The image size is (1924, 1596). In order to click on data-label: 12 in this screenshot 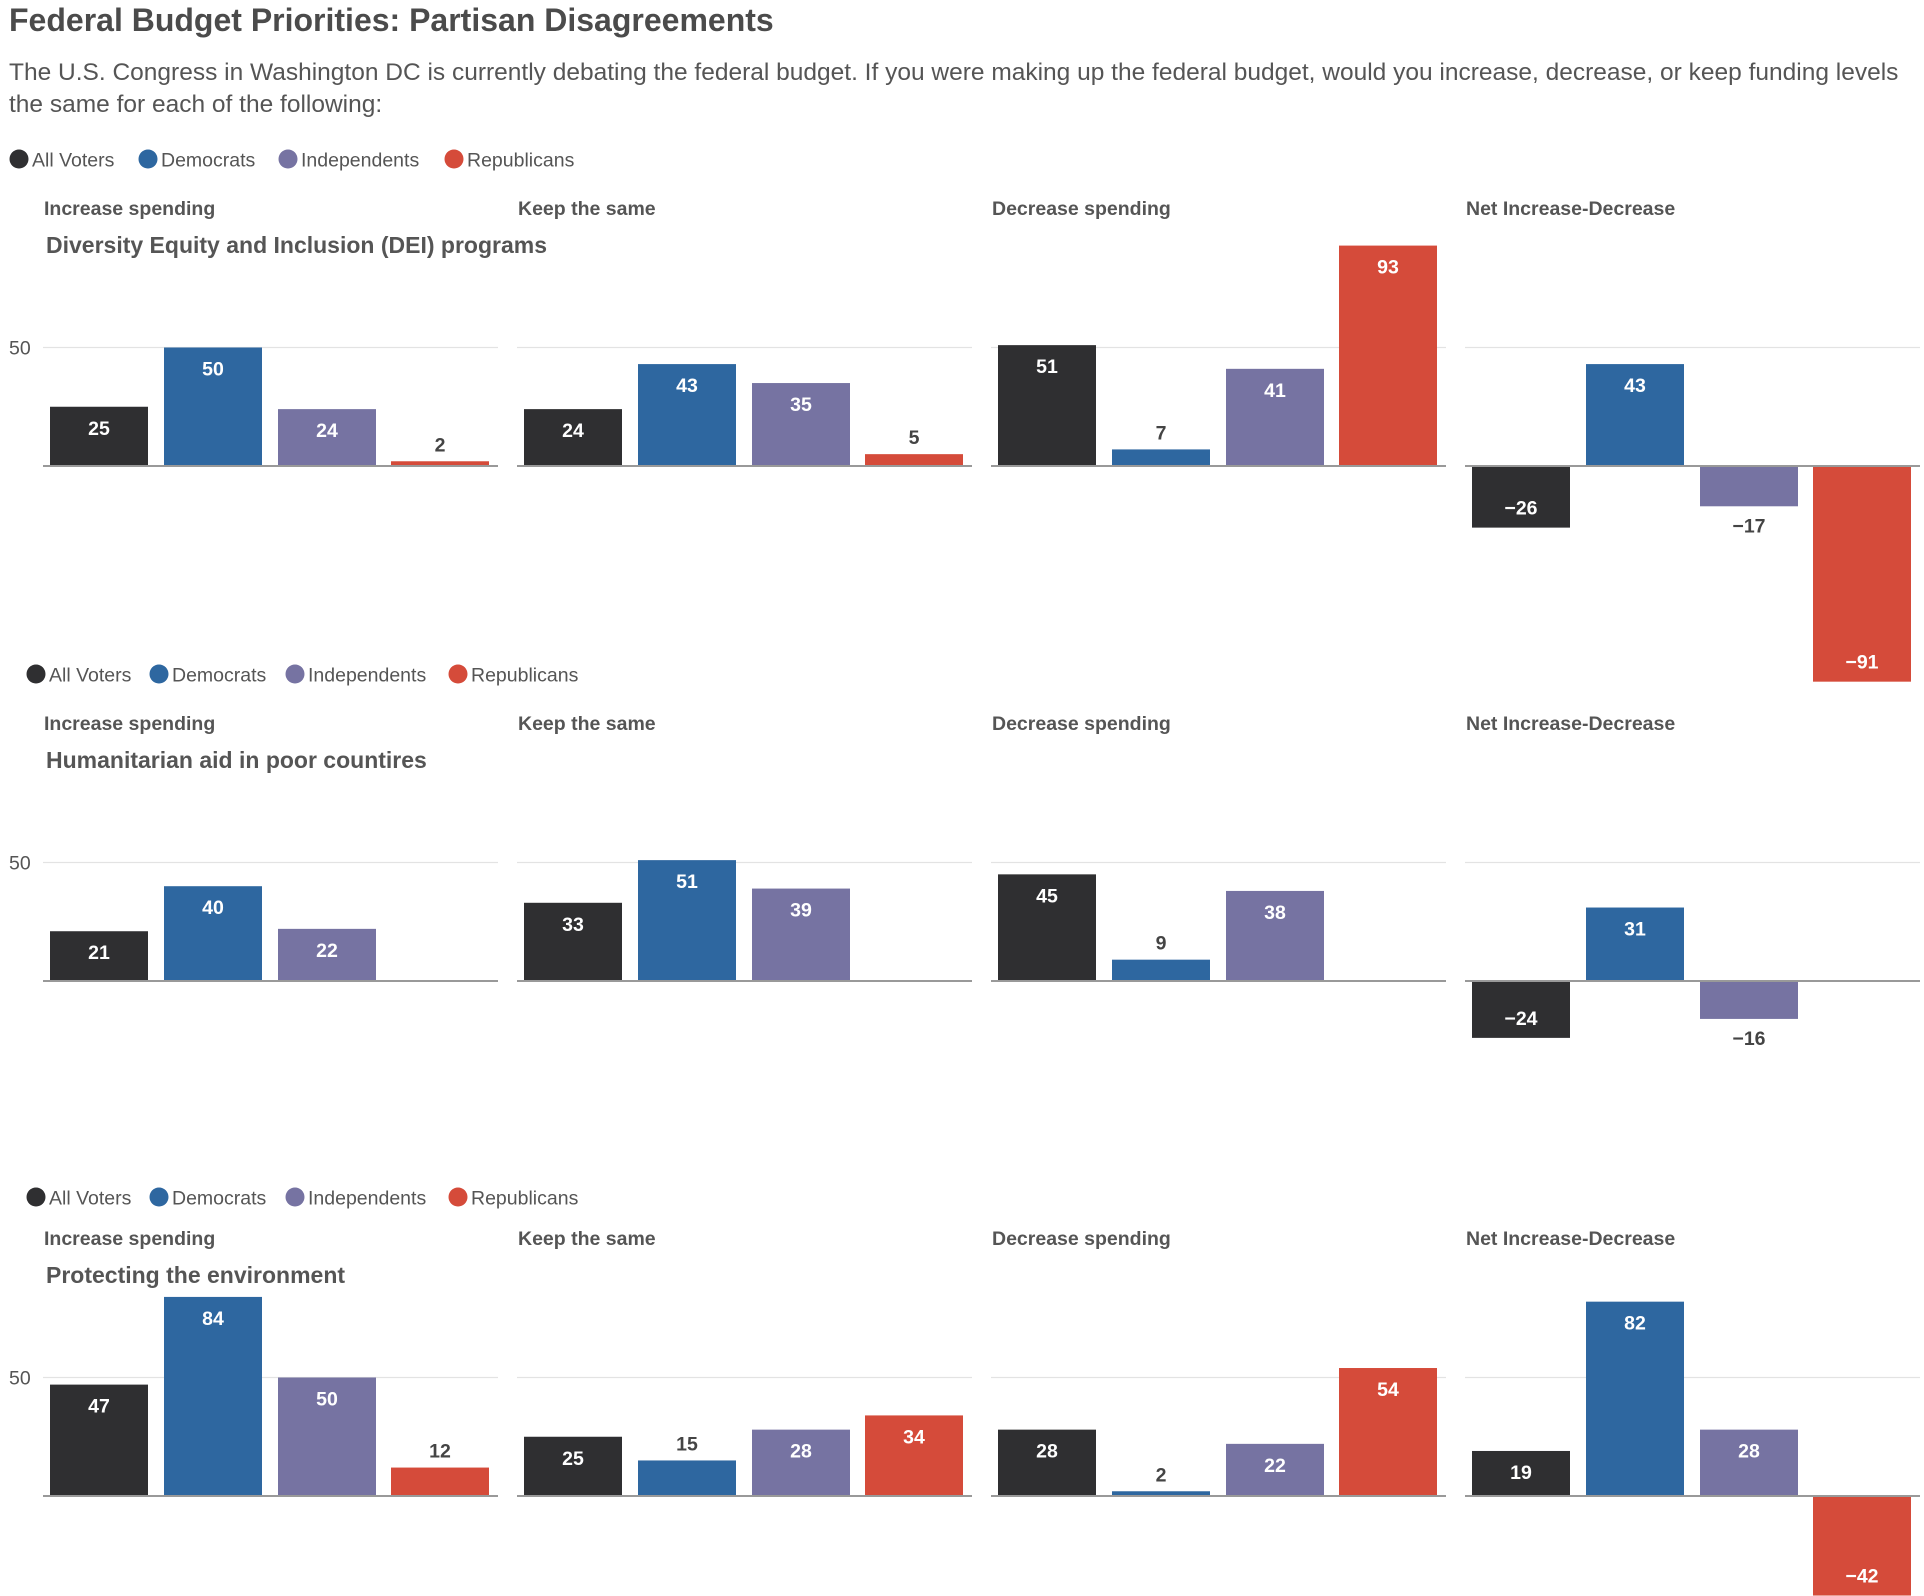, I will do `click(440, 1452)`.